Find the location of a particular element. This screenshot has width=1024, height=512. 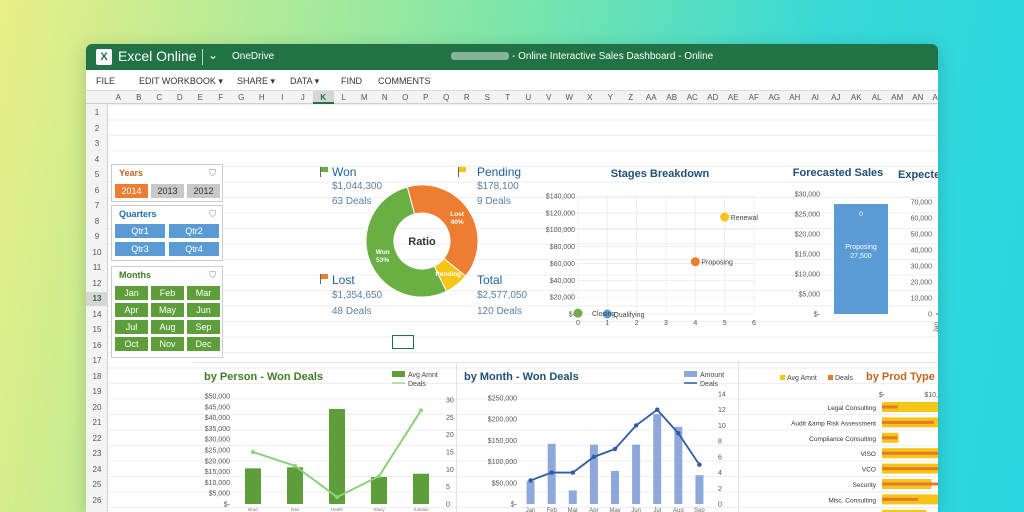

month-chip-Dec: Dec is located at coordinates (203, 344).